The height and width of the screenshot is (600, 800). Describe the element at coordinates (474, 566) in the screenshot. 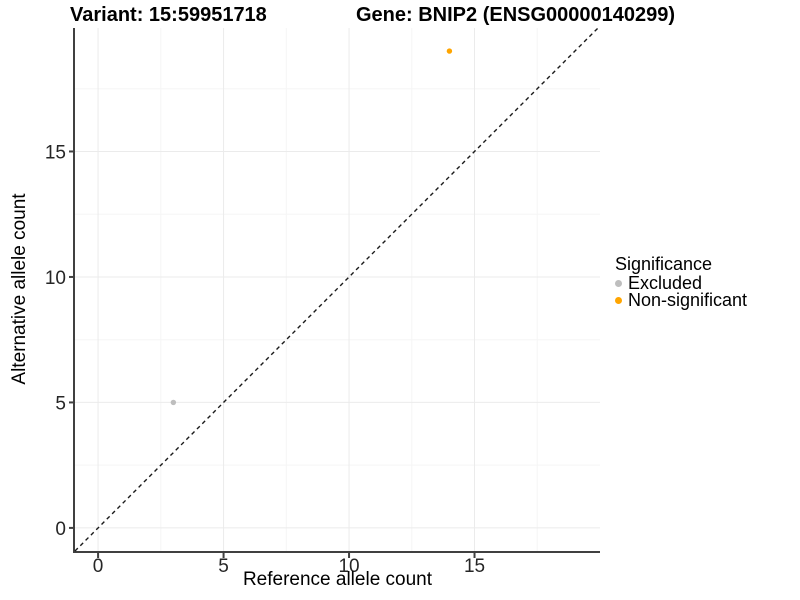

I see `x-tick-label: 15` at that location.